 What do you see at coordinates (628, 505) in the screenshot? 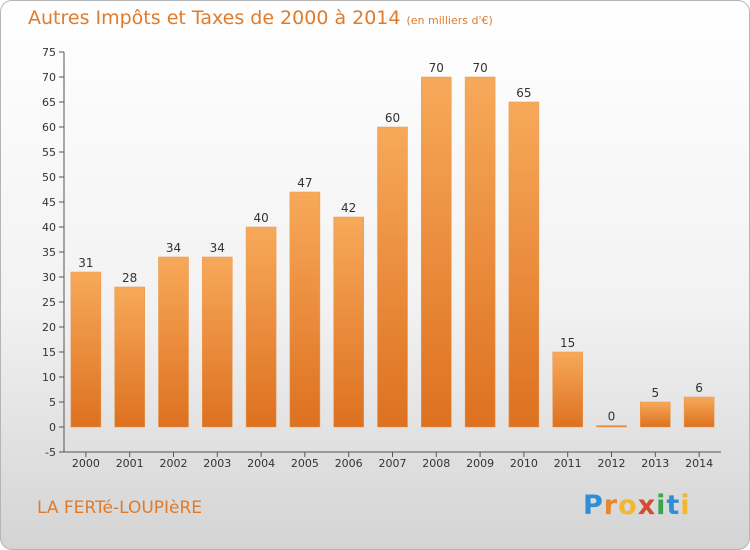
I see `logo-letter: o` at bounding box center [628, 505].